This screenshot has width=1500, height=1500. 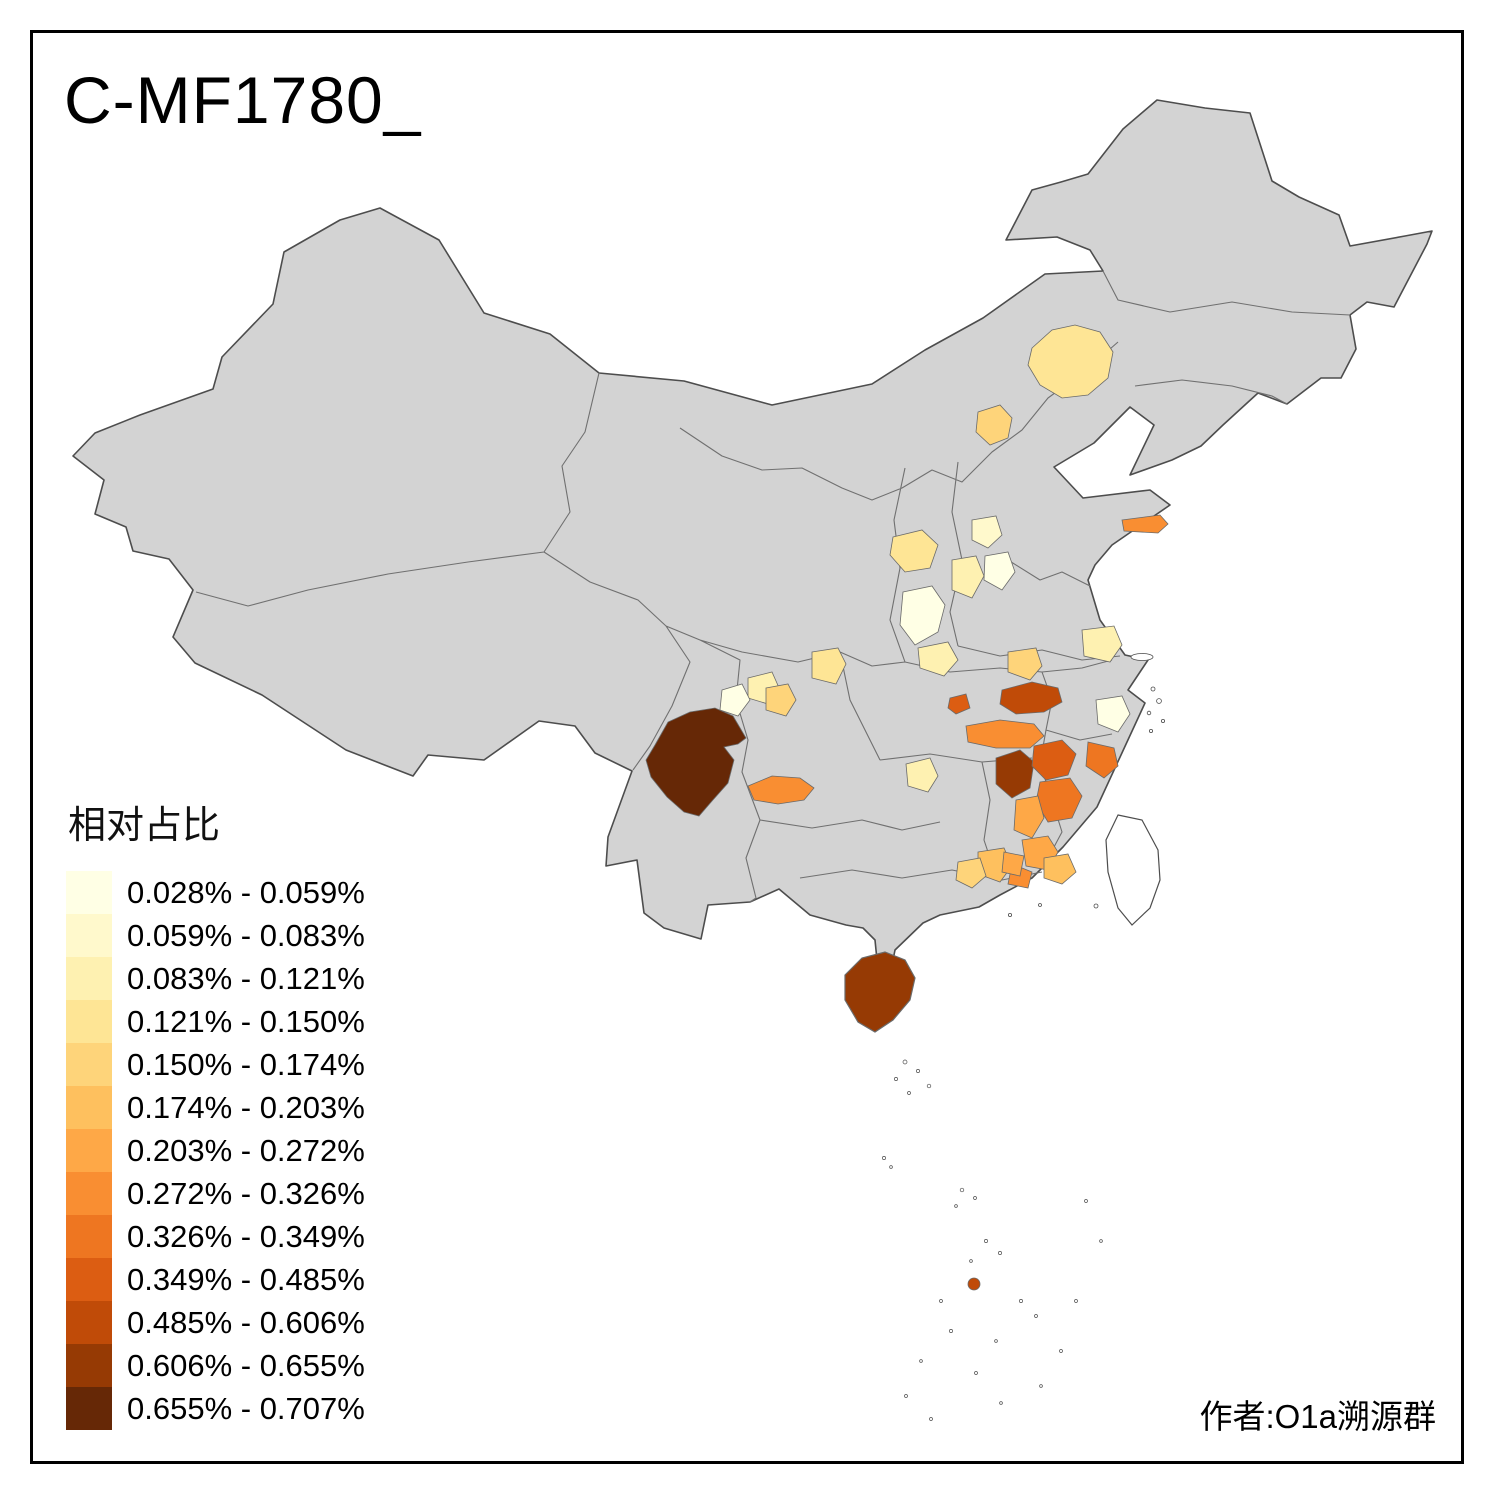 I want to click on attribution: 作者:O1a溯源群, so click(x=1317, y=1416).